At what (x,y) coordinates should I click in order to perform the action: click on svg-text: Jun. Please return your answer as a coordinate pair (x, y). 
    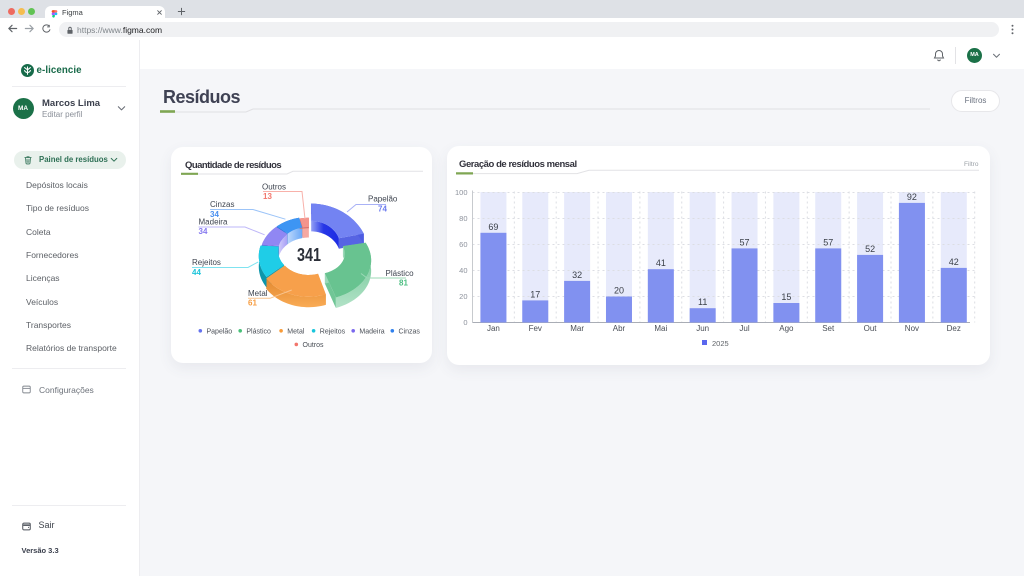
    Looking at the image, I should click on (702, 328).